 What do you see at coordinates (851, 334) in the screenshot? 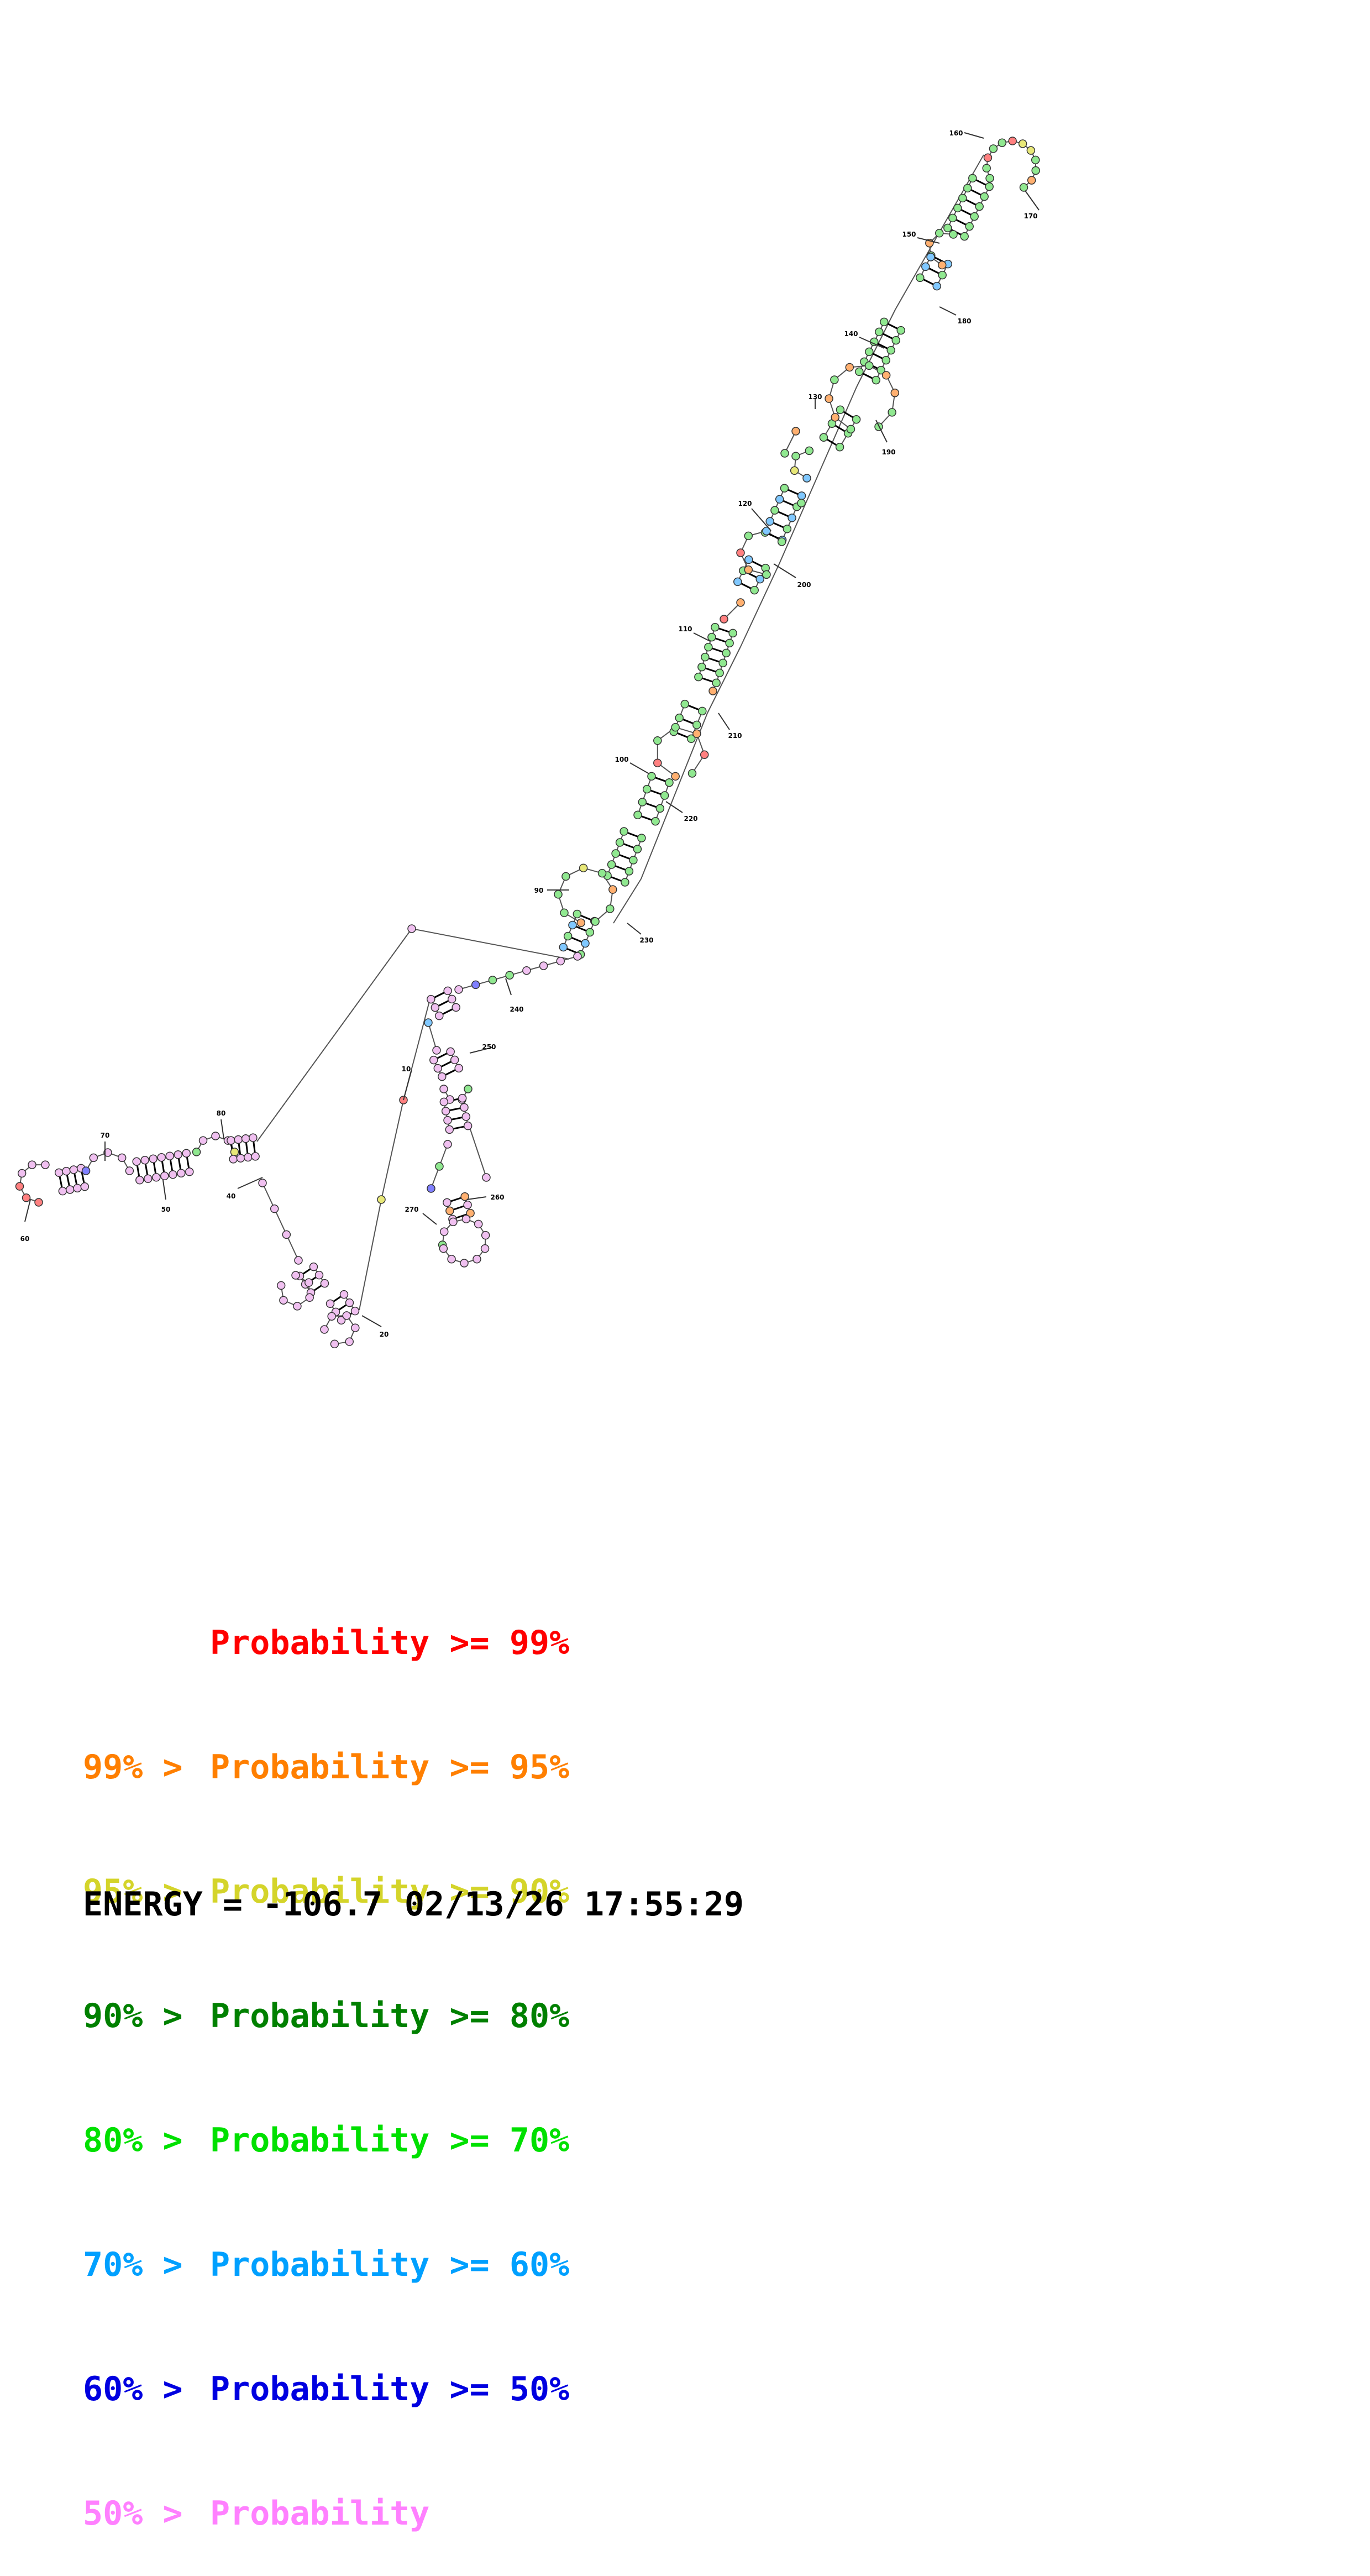
I see `position-label: 140` at bounding box center [851, 334].